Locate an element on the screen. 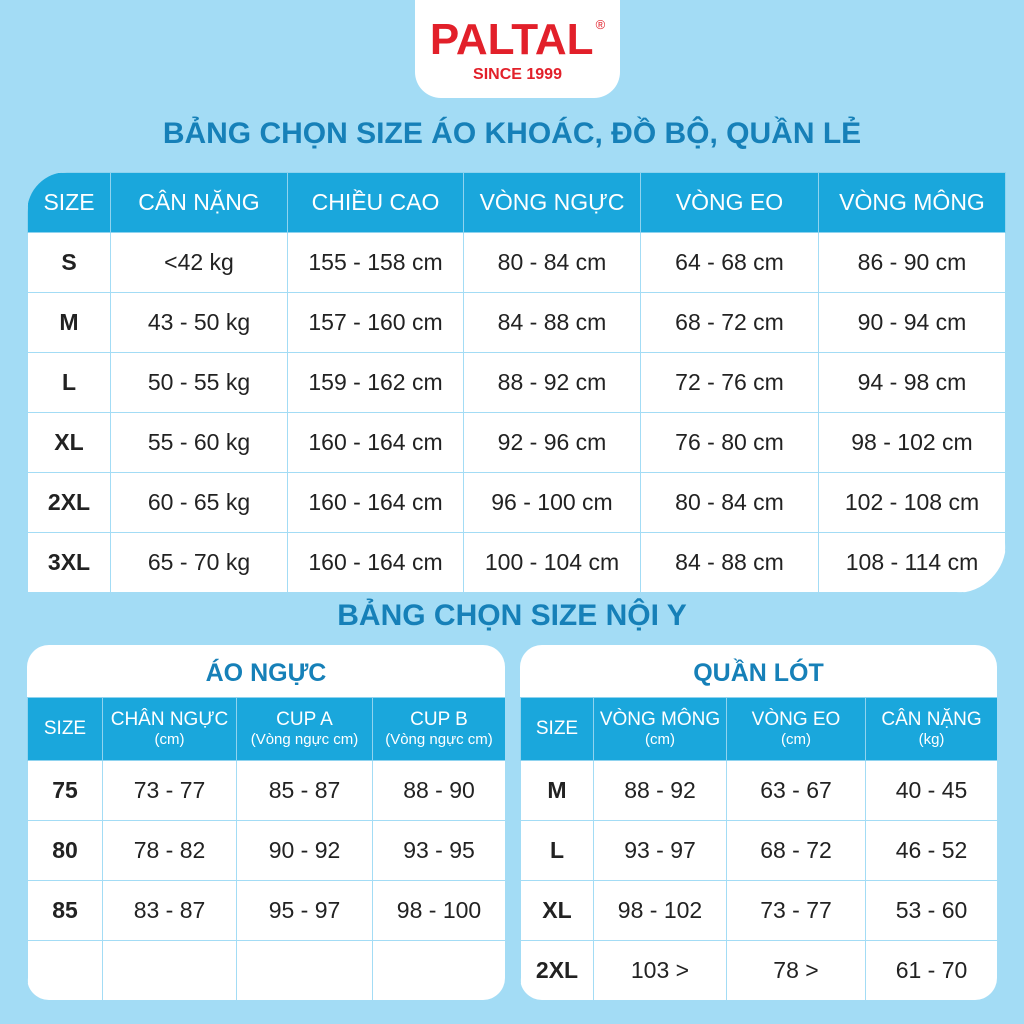 The height and width of the screenshot is (1024, 1024). table-cell: 102 - 108 cm is located at coordinates (912, 502).